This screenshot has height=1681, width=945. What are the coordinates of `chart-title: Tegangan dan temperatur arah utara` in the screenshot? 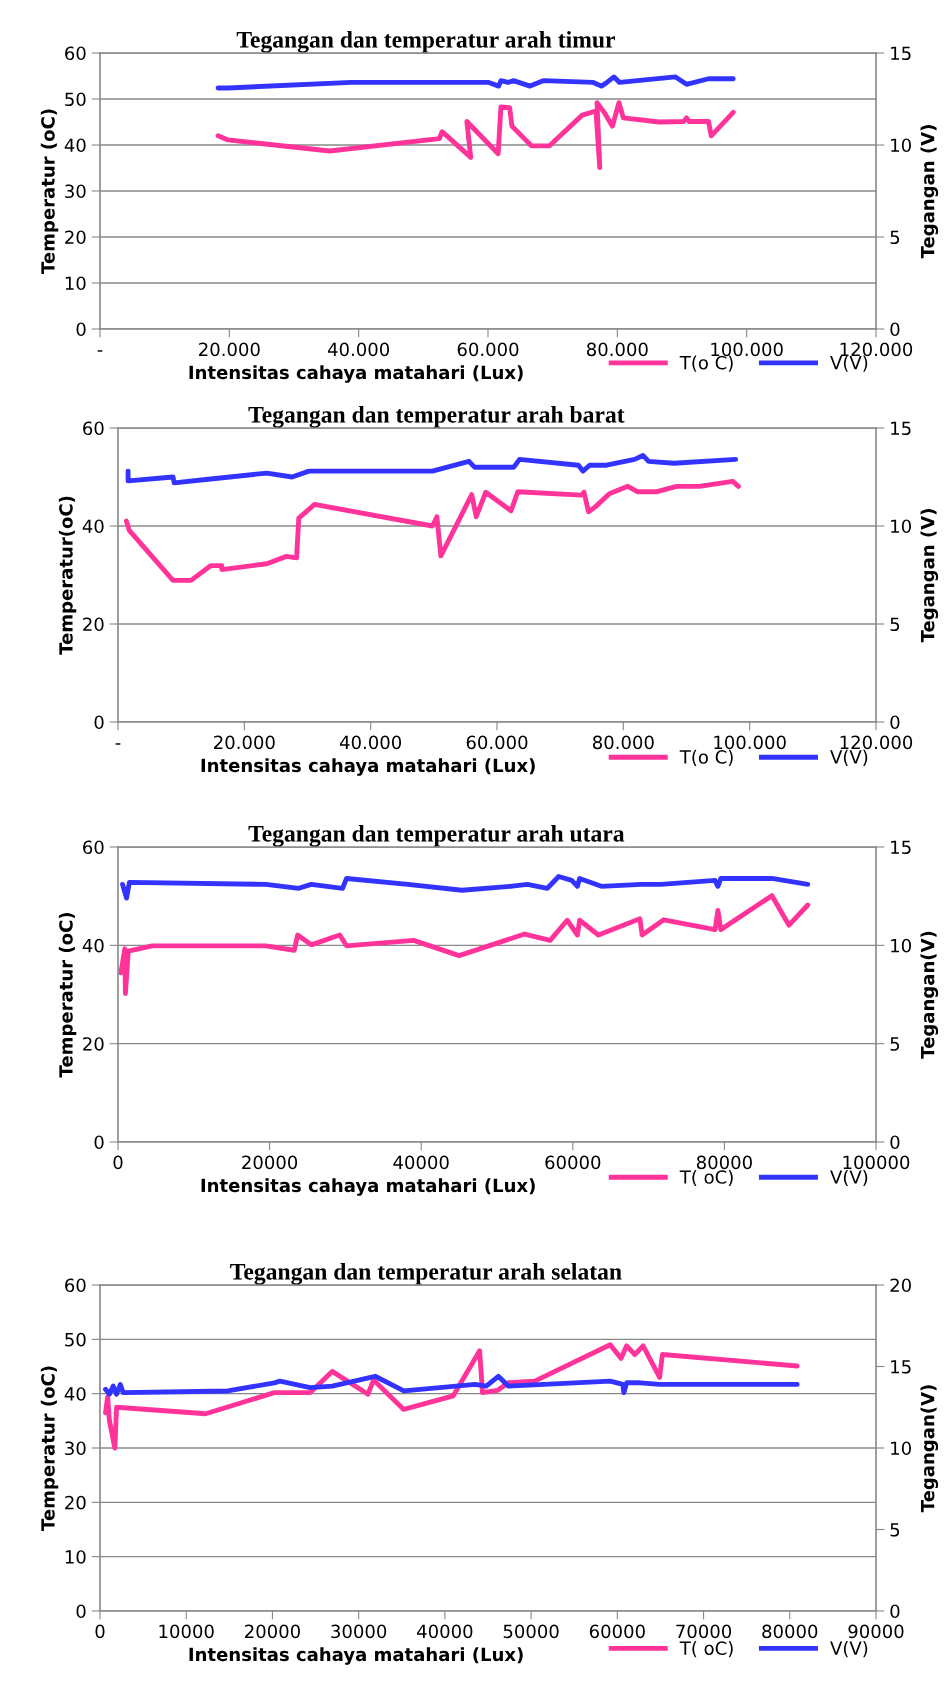 It's located at (436, 836).